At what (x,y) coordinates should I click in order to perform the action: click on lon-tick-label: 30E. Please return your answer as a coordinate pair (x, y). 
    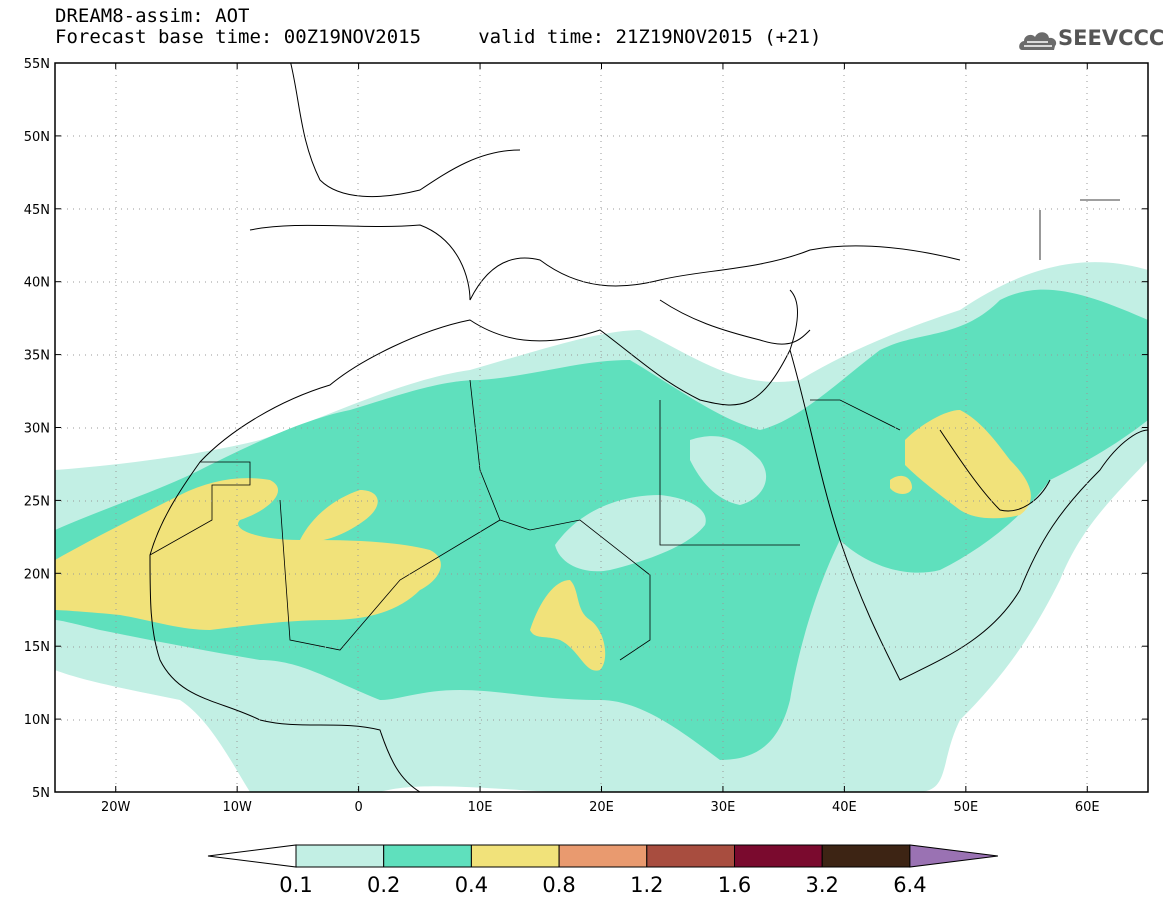
    Looking at the image, I should click on (723, 807).